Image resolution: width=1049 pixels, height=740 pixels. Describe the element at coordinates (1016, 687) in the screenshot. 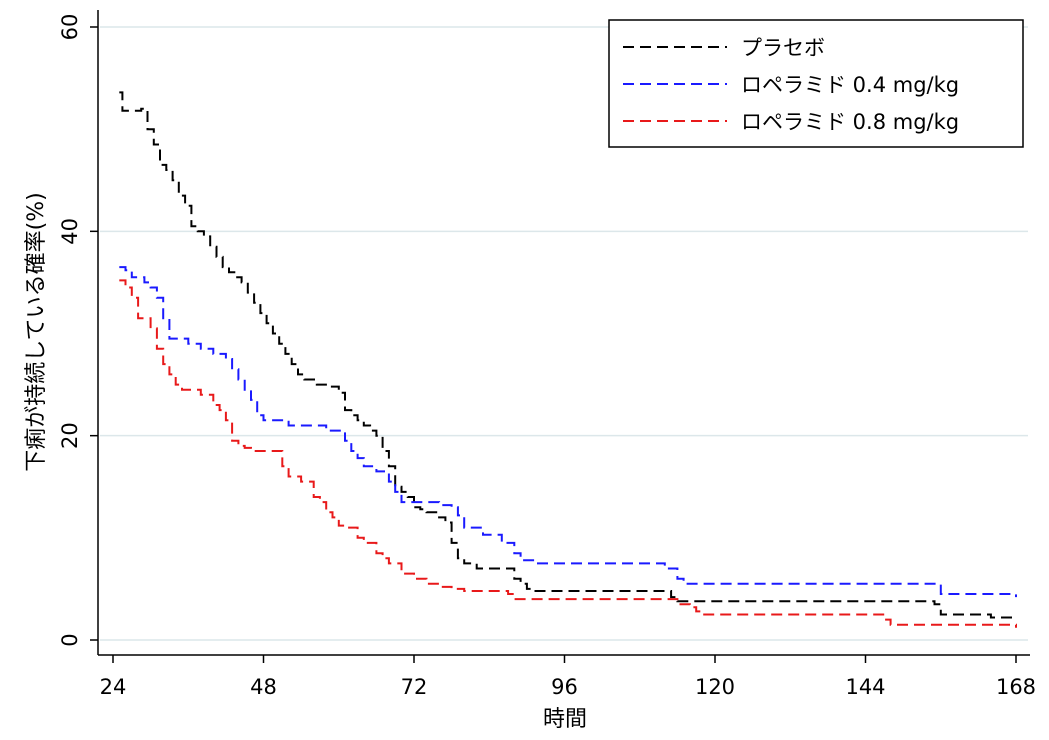

I see `x-tick-label: 168` at that location.